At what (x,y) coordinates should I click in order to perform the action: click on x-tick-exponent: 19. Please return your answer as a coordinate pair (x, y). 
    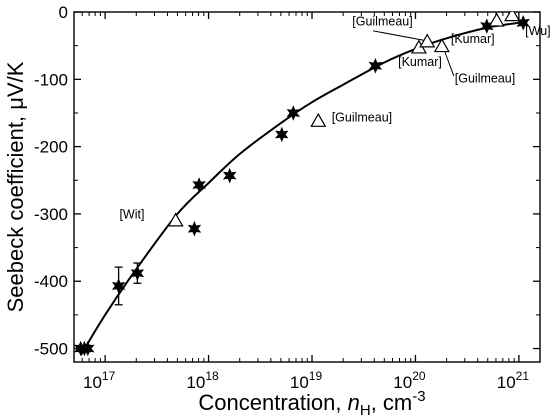
    Looking at the image, I should click on (316, 376).